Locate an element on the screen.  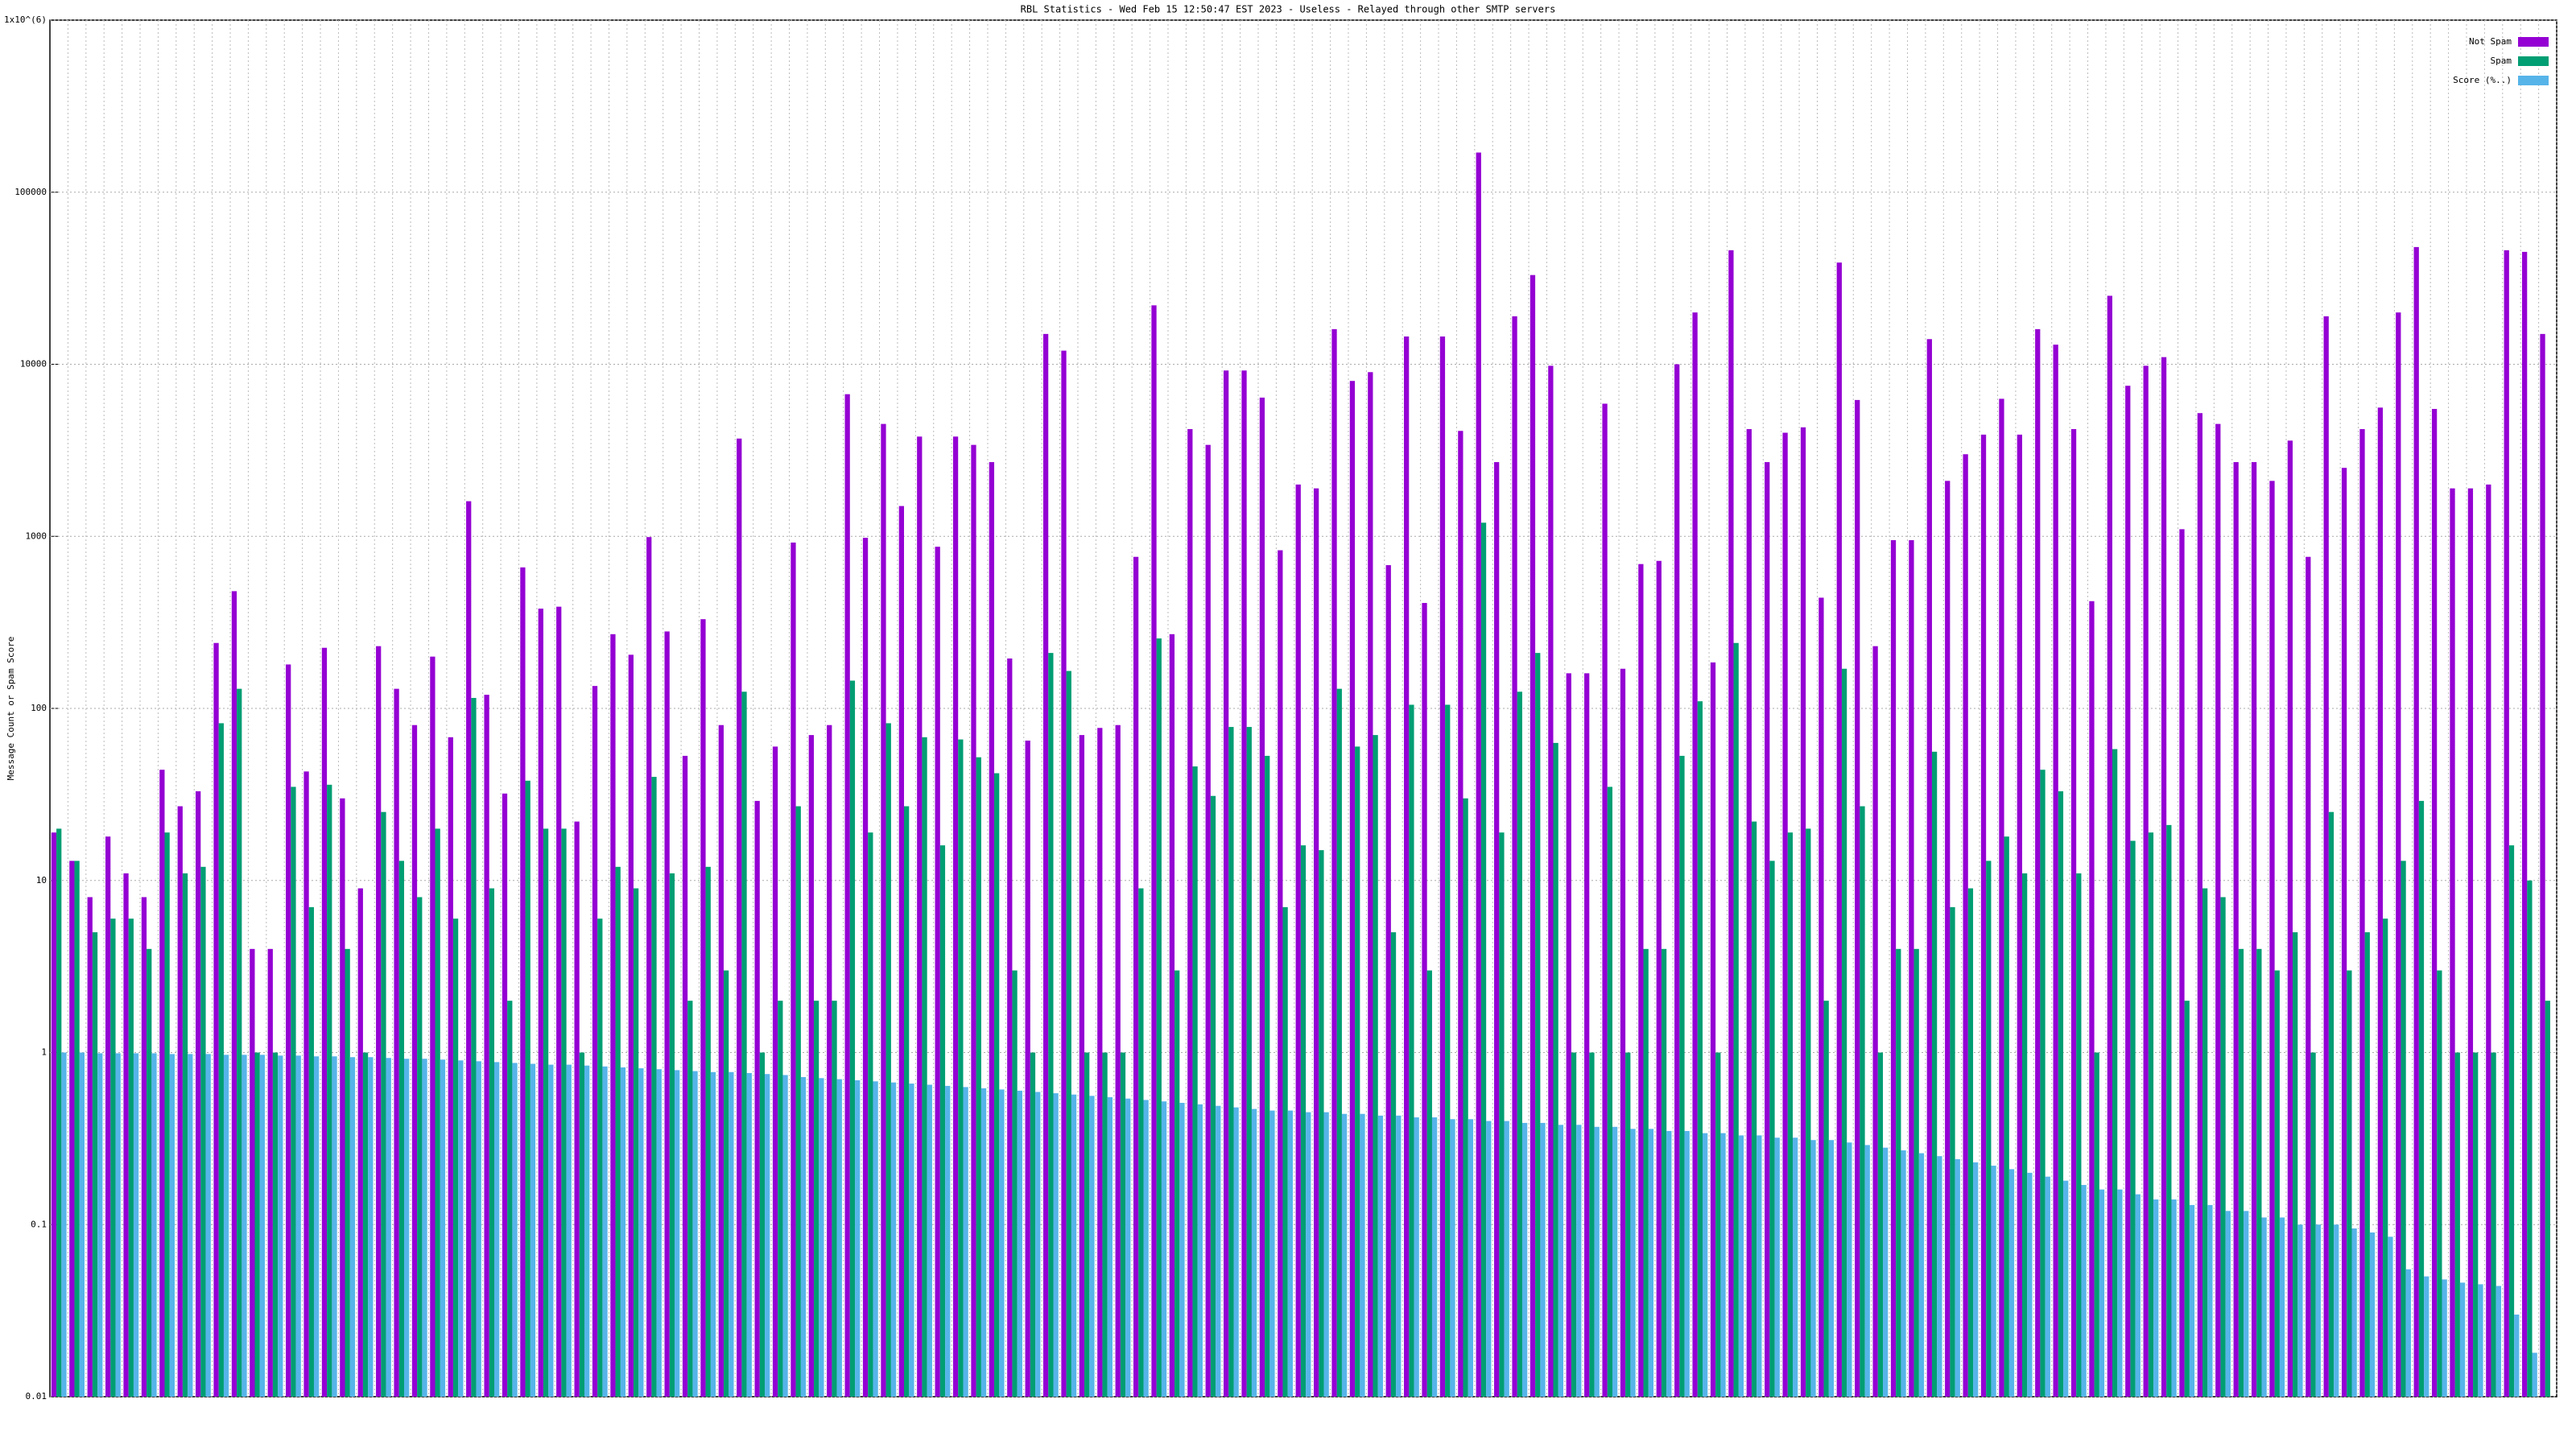
y-tick-label: 0.1 is located at coordinates (39, 1224).